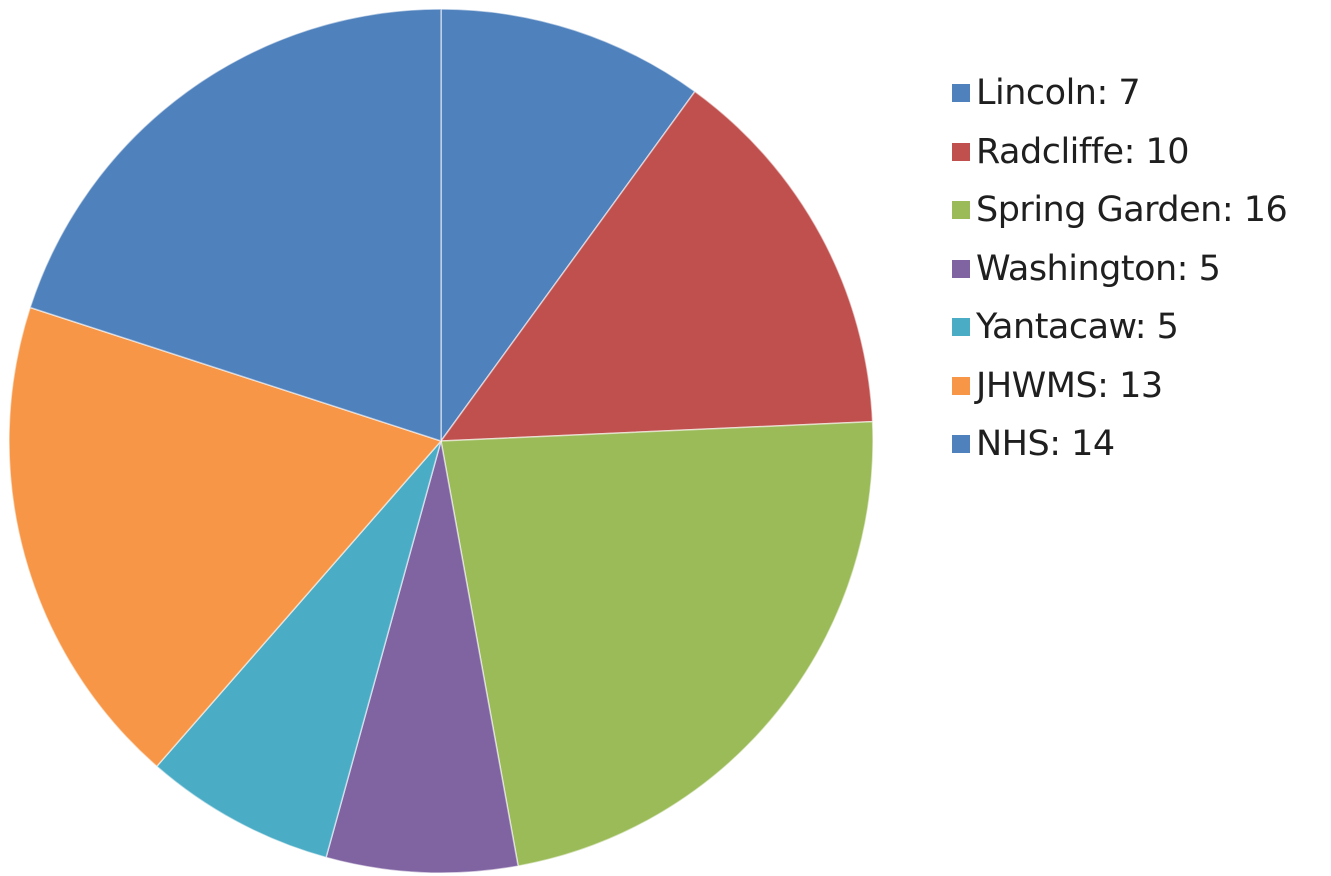 The height and width of the screenshot is (876, 1331). I want to click on legend-label-nhs: NHS: 14, so click(1045, 444).